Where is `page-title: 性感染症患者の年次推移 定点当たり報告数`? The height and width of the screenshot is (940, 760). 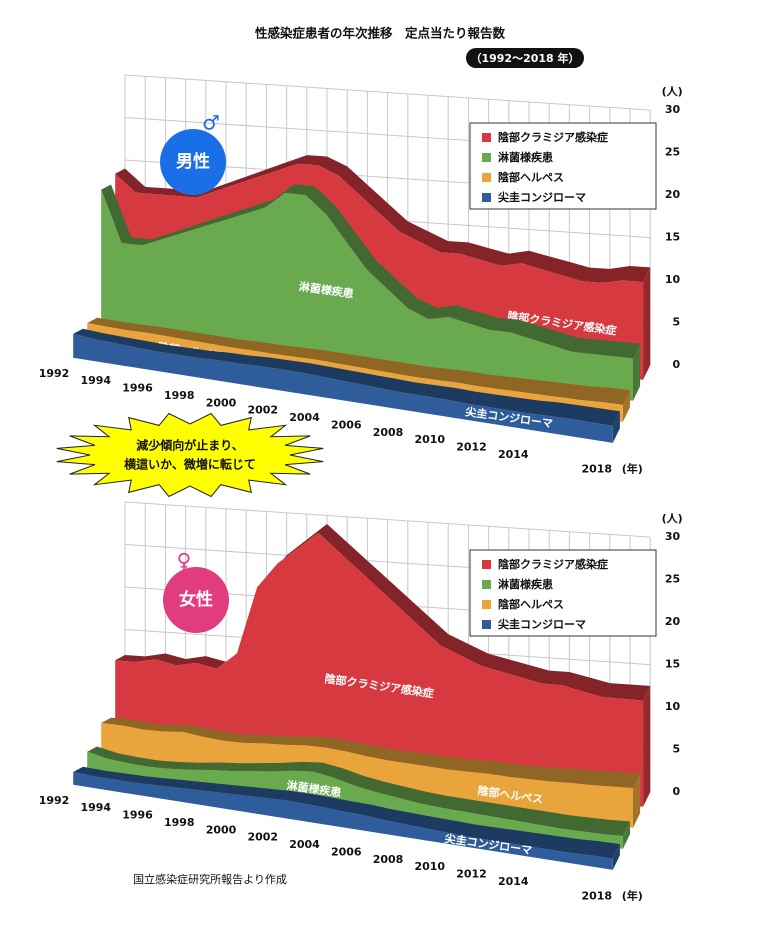
page-title: 性感染症患者の年次推移 定点当たり報告数 is located at coordinates (380, 33).